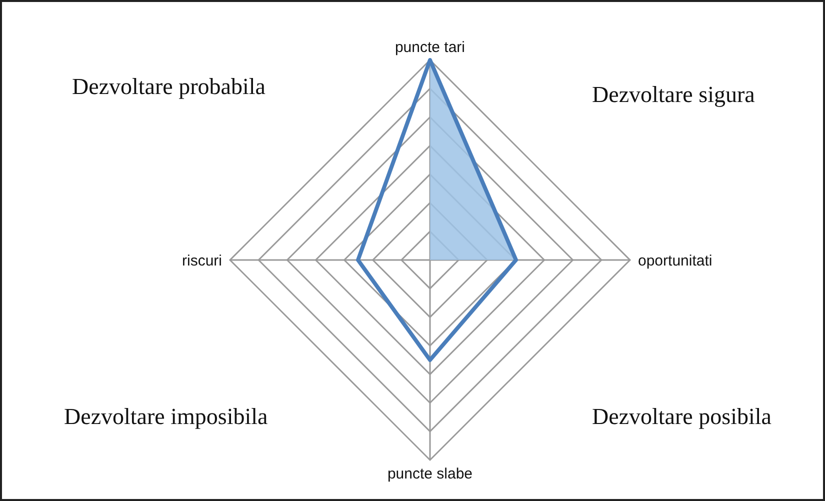 This screenshot has width=825, height=501. What do you see at coordinates (202, 261) in the screenshot?
I see `spoke-label: riscuri` at bounding box center [202, 261].